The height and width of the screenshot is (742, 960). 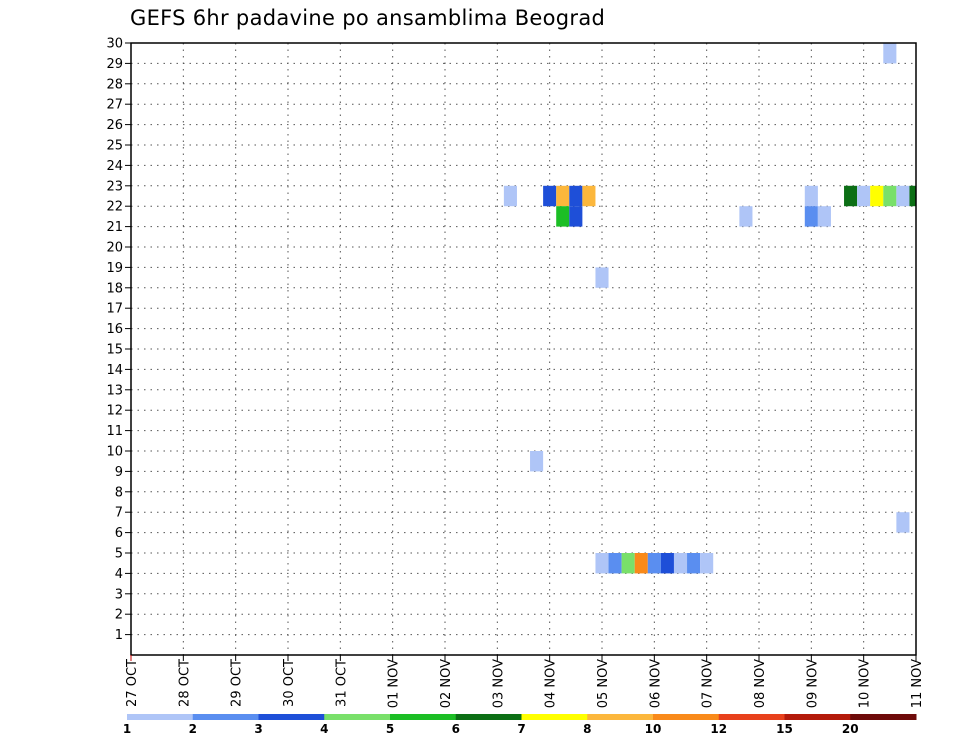 I want to click on y-tick-label: 9, so click(x=119, y=472).